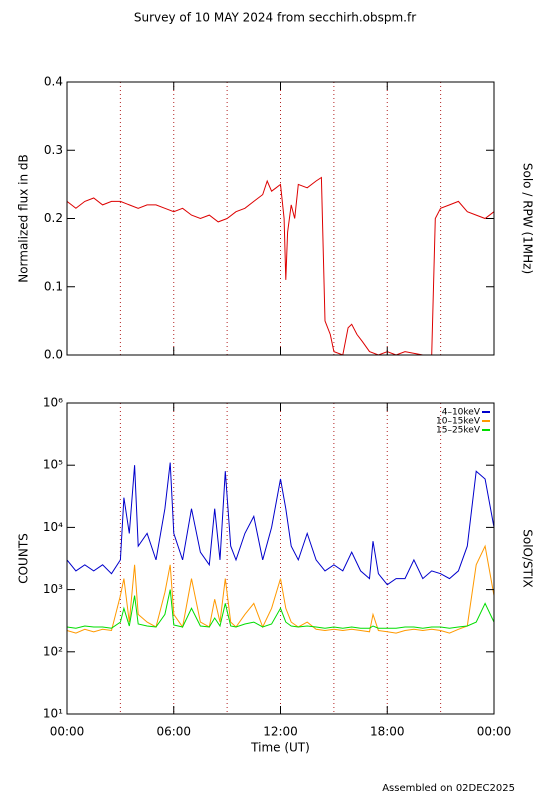  Describe the element at coordinates (53, 286) in the screenshot. I see `y-tick-label: 0.1` at that location.